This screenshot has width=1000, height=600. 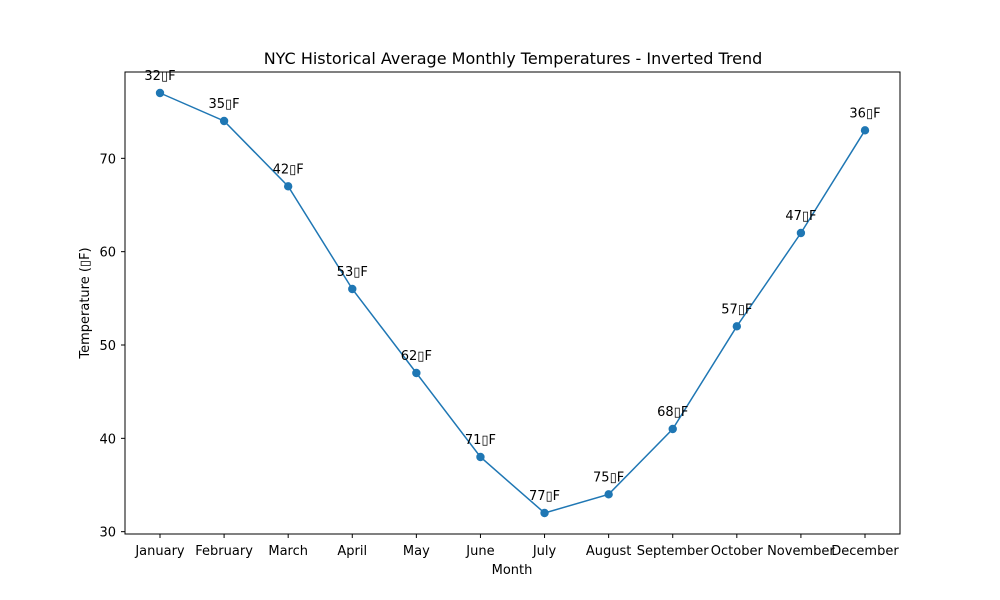 What do you see at coordinates (107, 346) in the screenshot?
I see `y-tick-label: 50` at bounding box center [107, 346].